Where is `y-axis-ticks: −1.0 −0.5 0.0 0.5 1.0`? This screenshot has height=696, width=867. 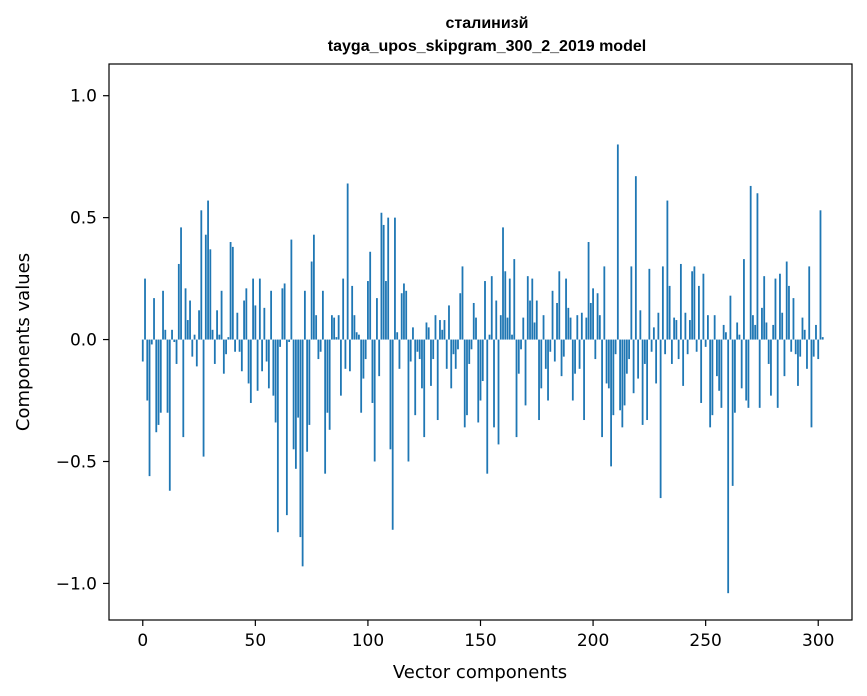
y-axis-ticks: −1.0 −0.5 0.0 0.5 1.0 is located at coordinates (82, 340).